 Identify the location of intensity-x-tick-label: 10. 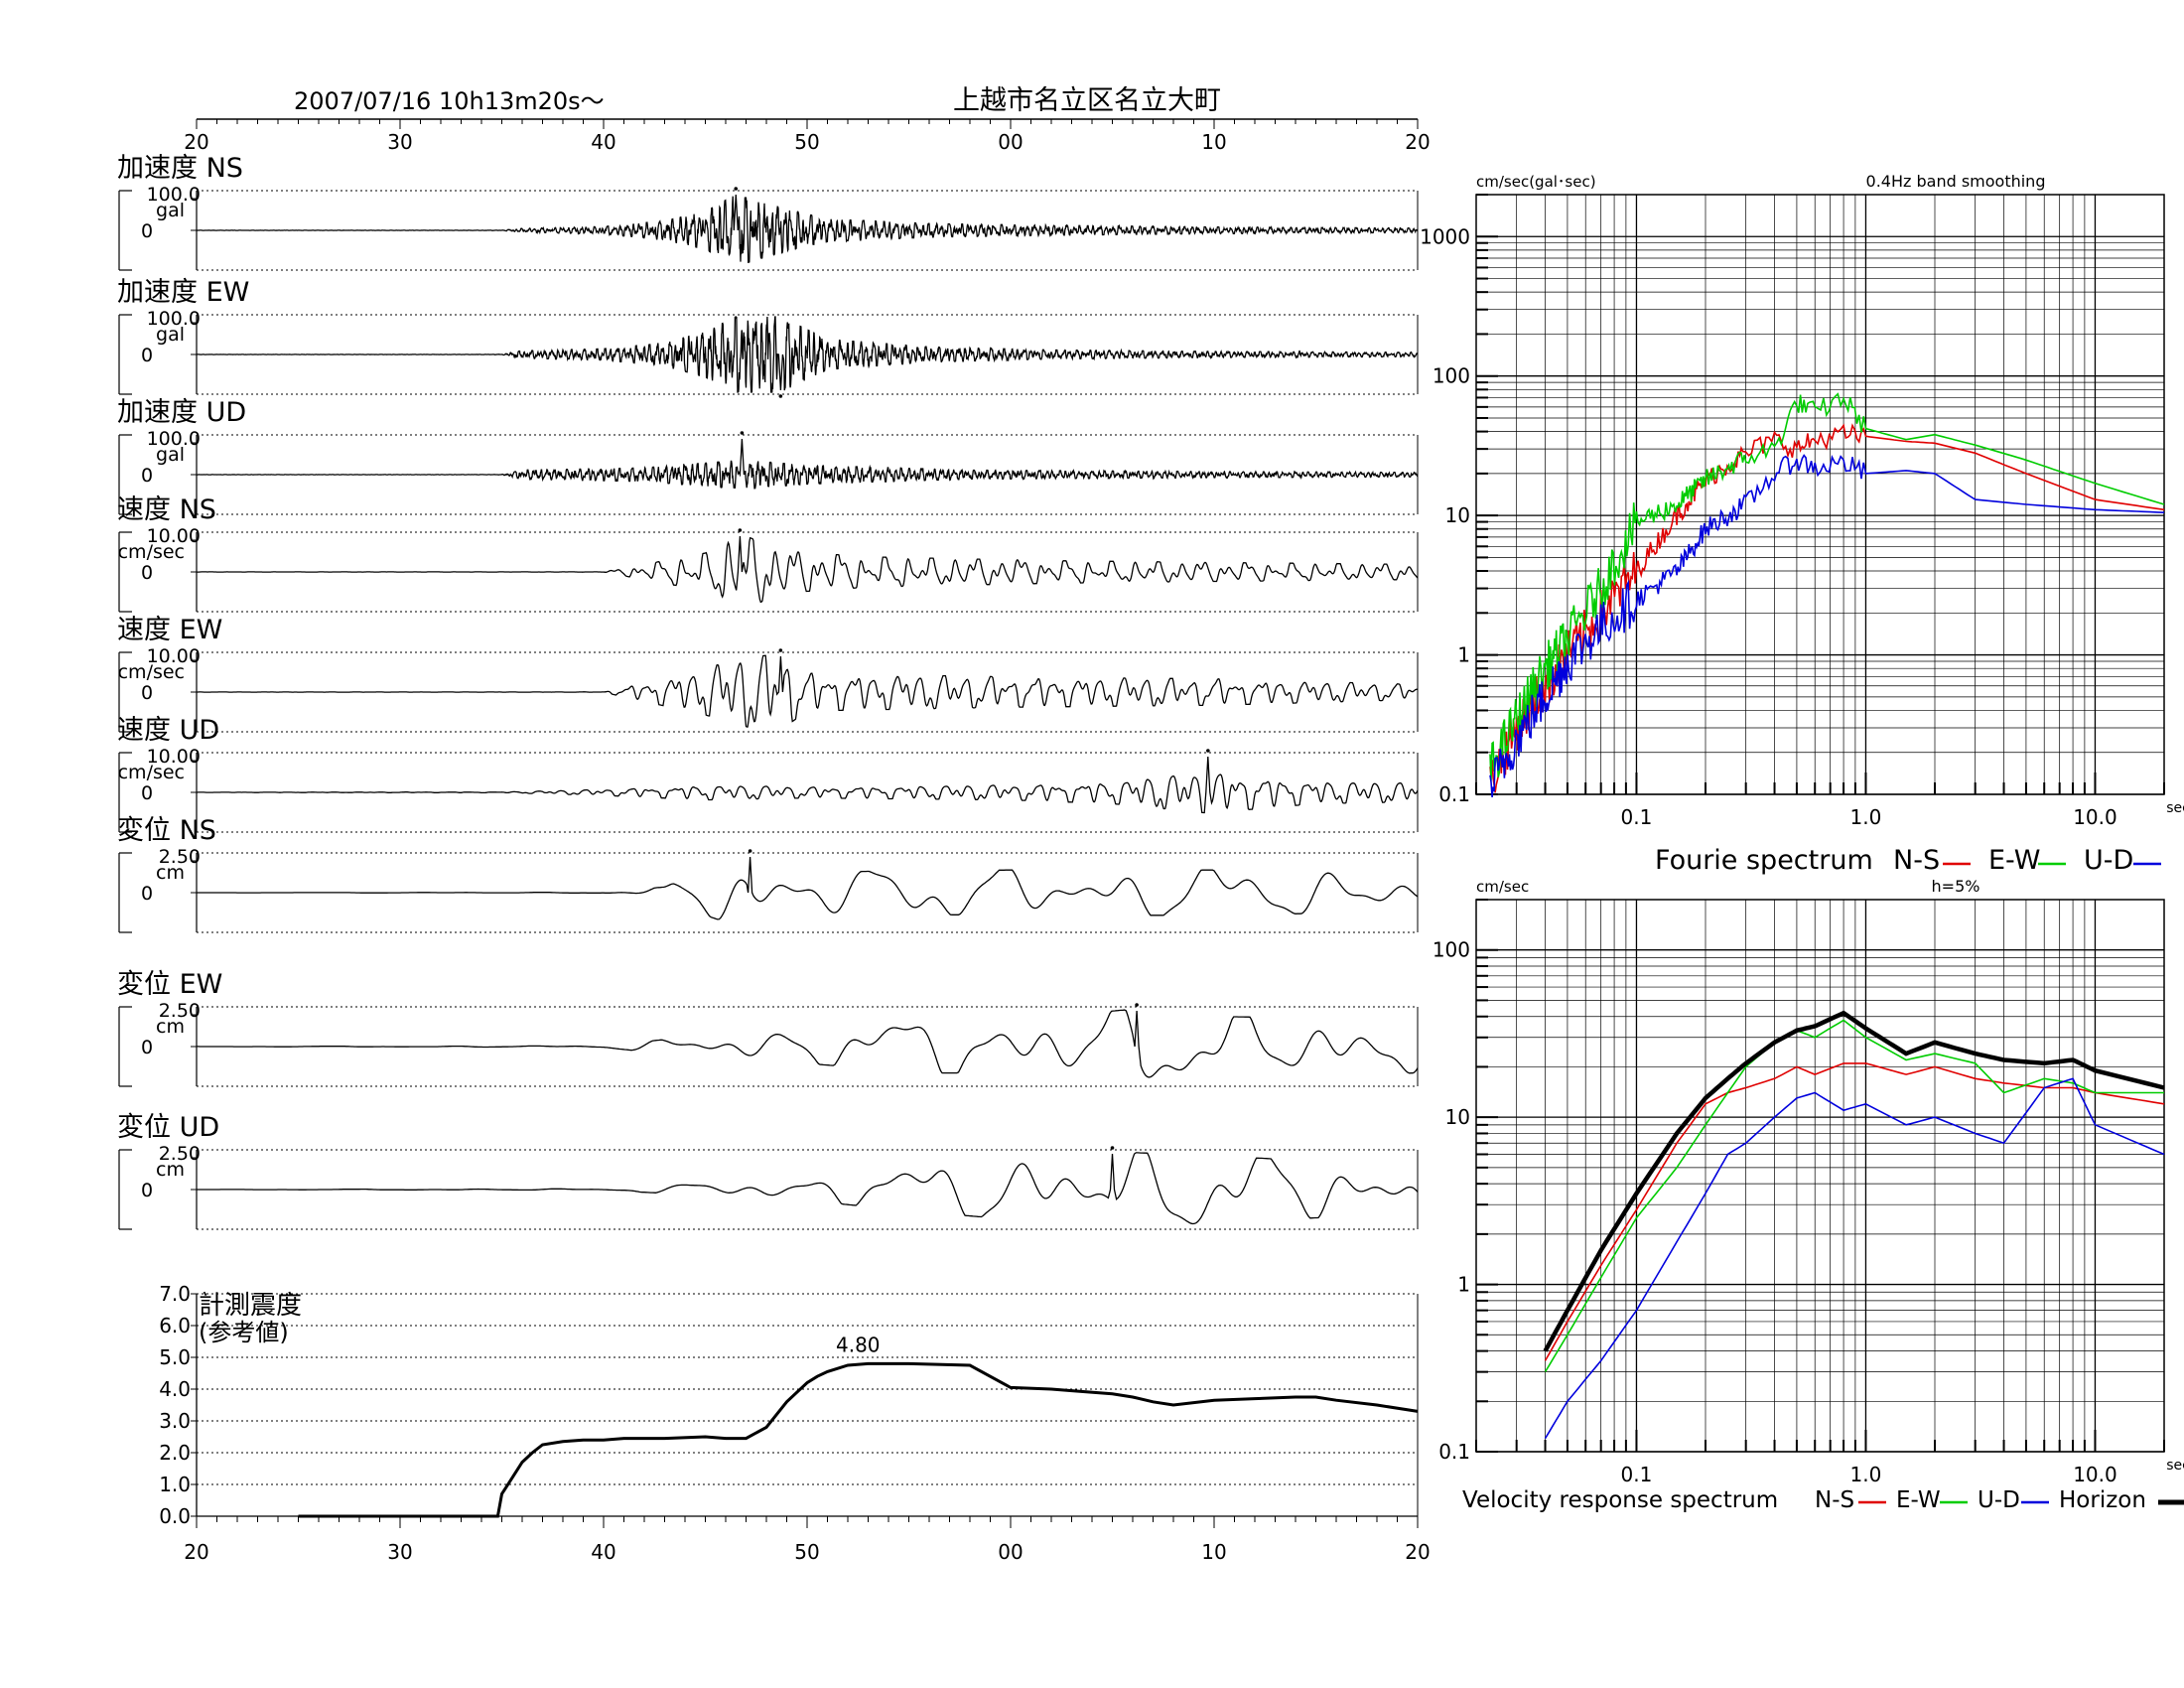
(1213, 1552).